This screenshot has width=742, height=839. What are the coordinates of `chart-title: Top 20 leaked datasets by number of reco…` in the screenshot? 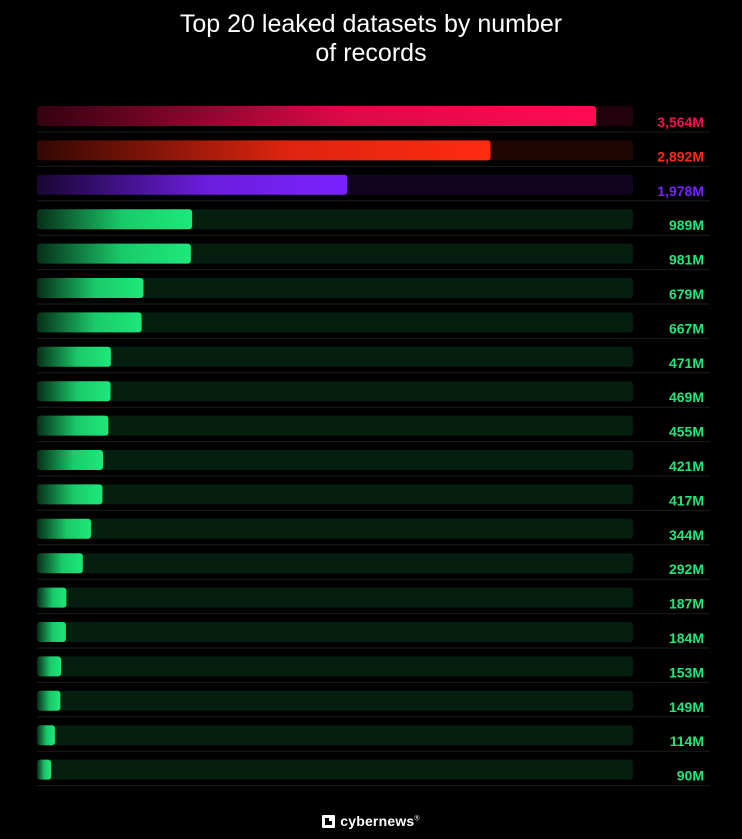 It's located at (371, 39).